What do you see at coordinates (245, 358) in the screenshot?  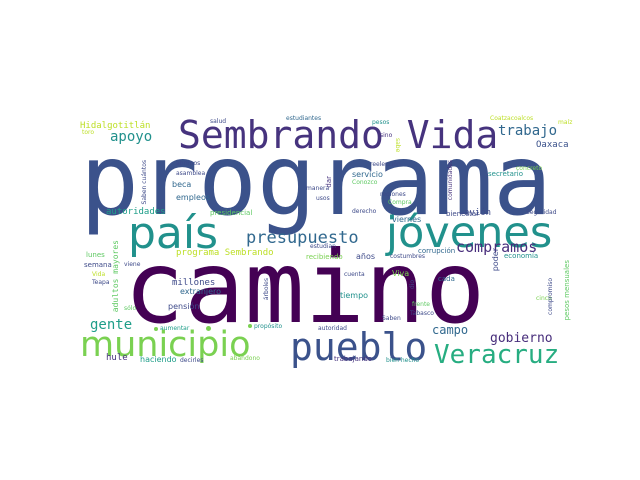 I see `word-abandono: abandono` at bounding box center [245, 358].